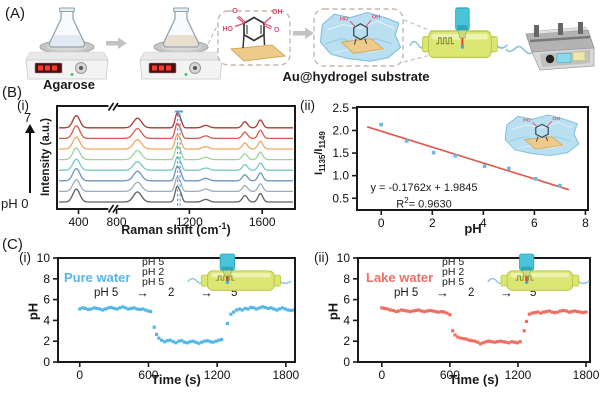  I want to click on y-tick-label: 6, so click(46, 300).